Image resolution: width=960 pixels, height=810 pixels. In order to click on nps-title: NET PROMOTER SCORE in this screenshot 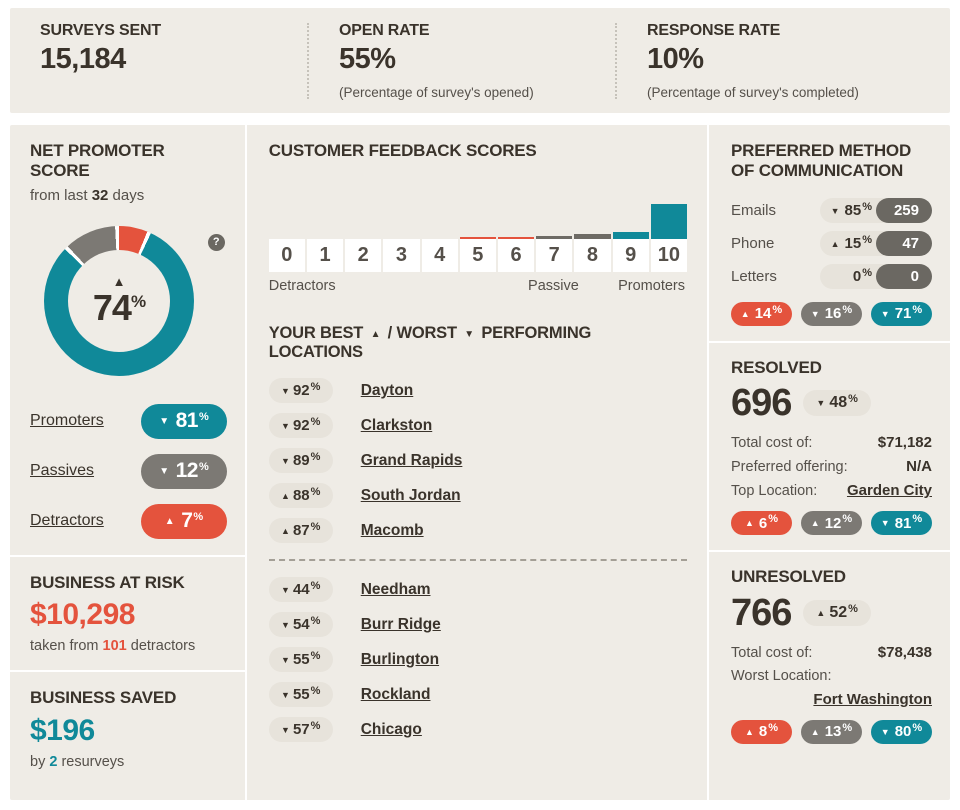, I will do `click(97, 161)`.